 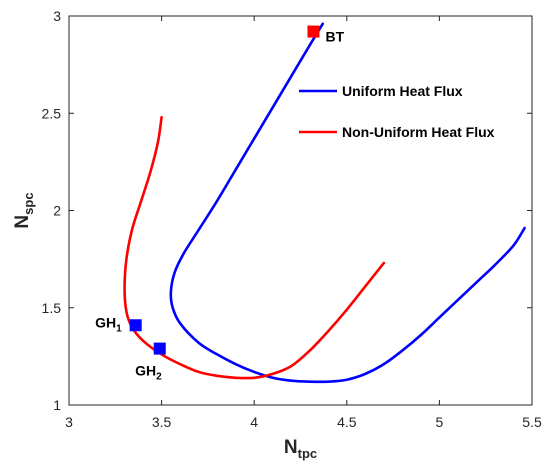 What do you see at coordinates (119, 328) in the screenshot?
I see `marker-label-gh1-subscript: 1` at bounding box center [119, 328].